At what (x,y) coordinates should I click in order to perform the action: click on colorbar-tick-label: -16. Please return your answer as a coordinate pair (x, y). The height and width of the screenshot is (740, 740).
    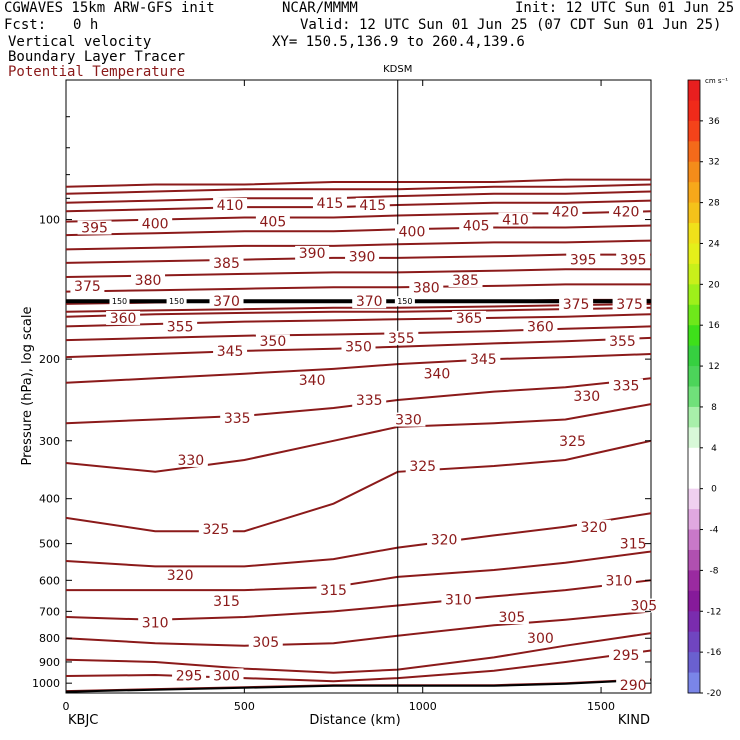
    Looking at the image, I should click on (714, 653).